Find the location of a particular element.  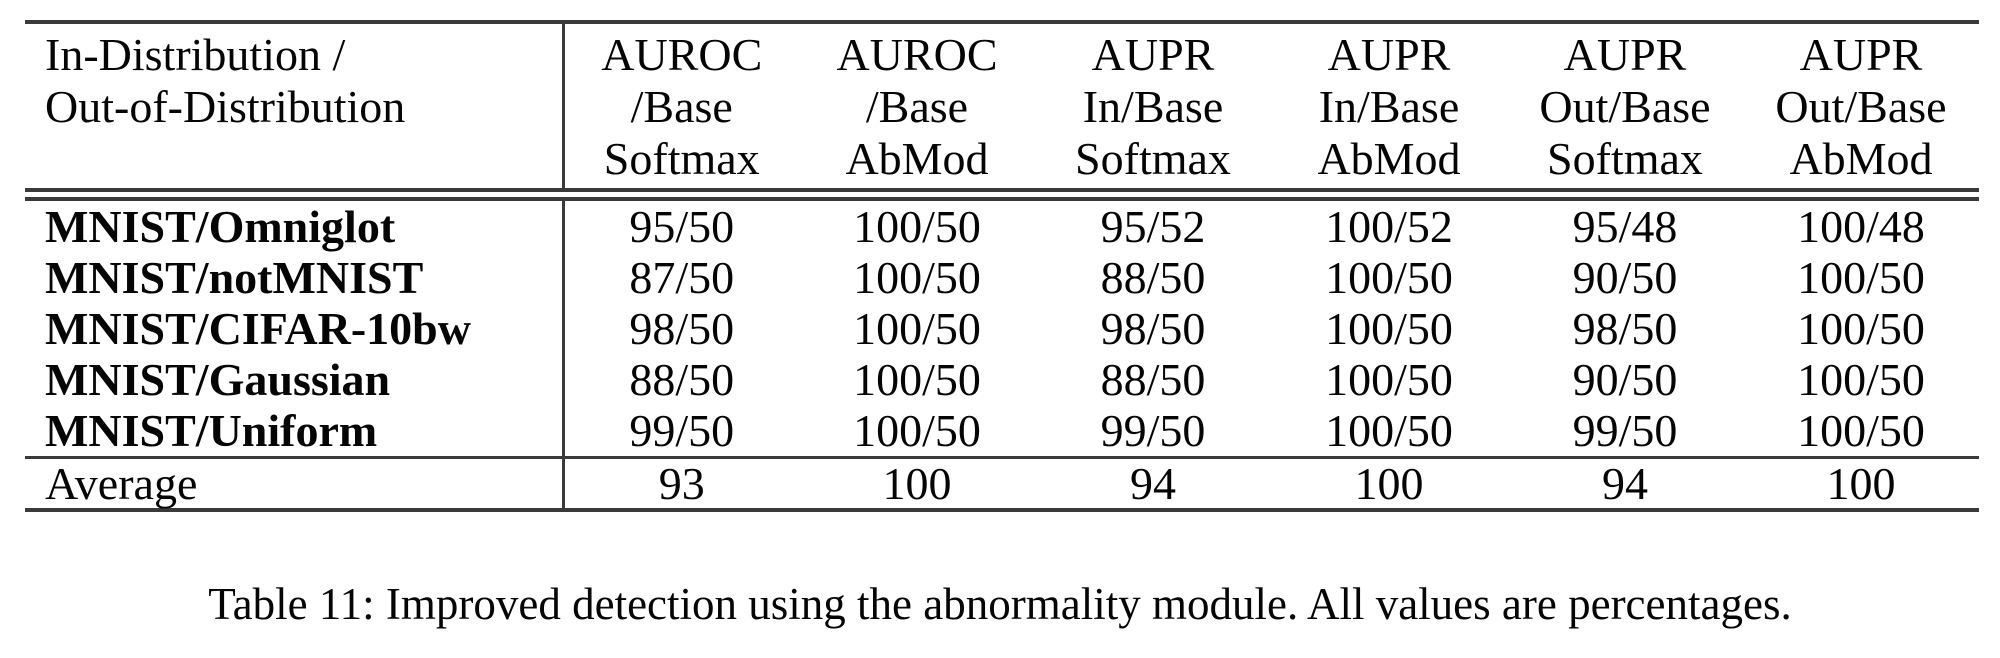

column-header: AUPR Out/Base Softmax is located at coordinates (1625, 111).